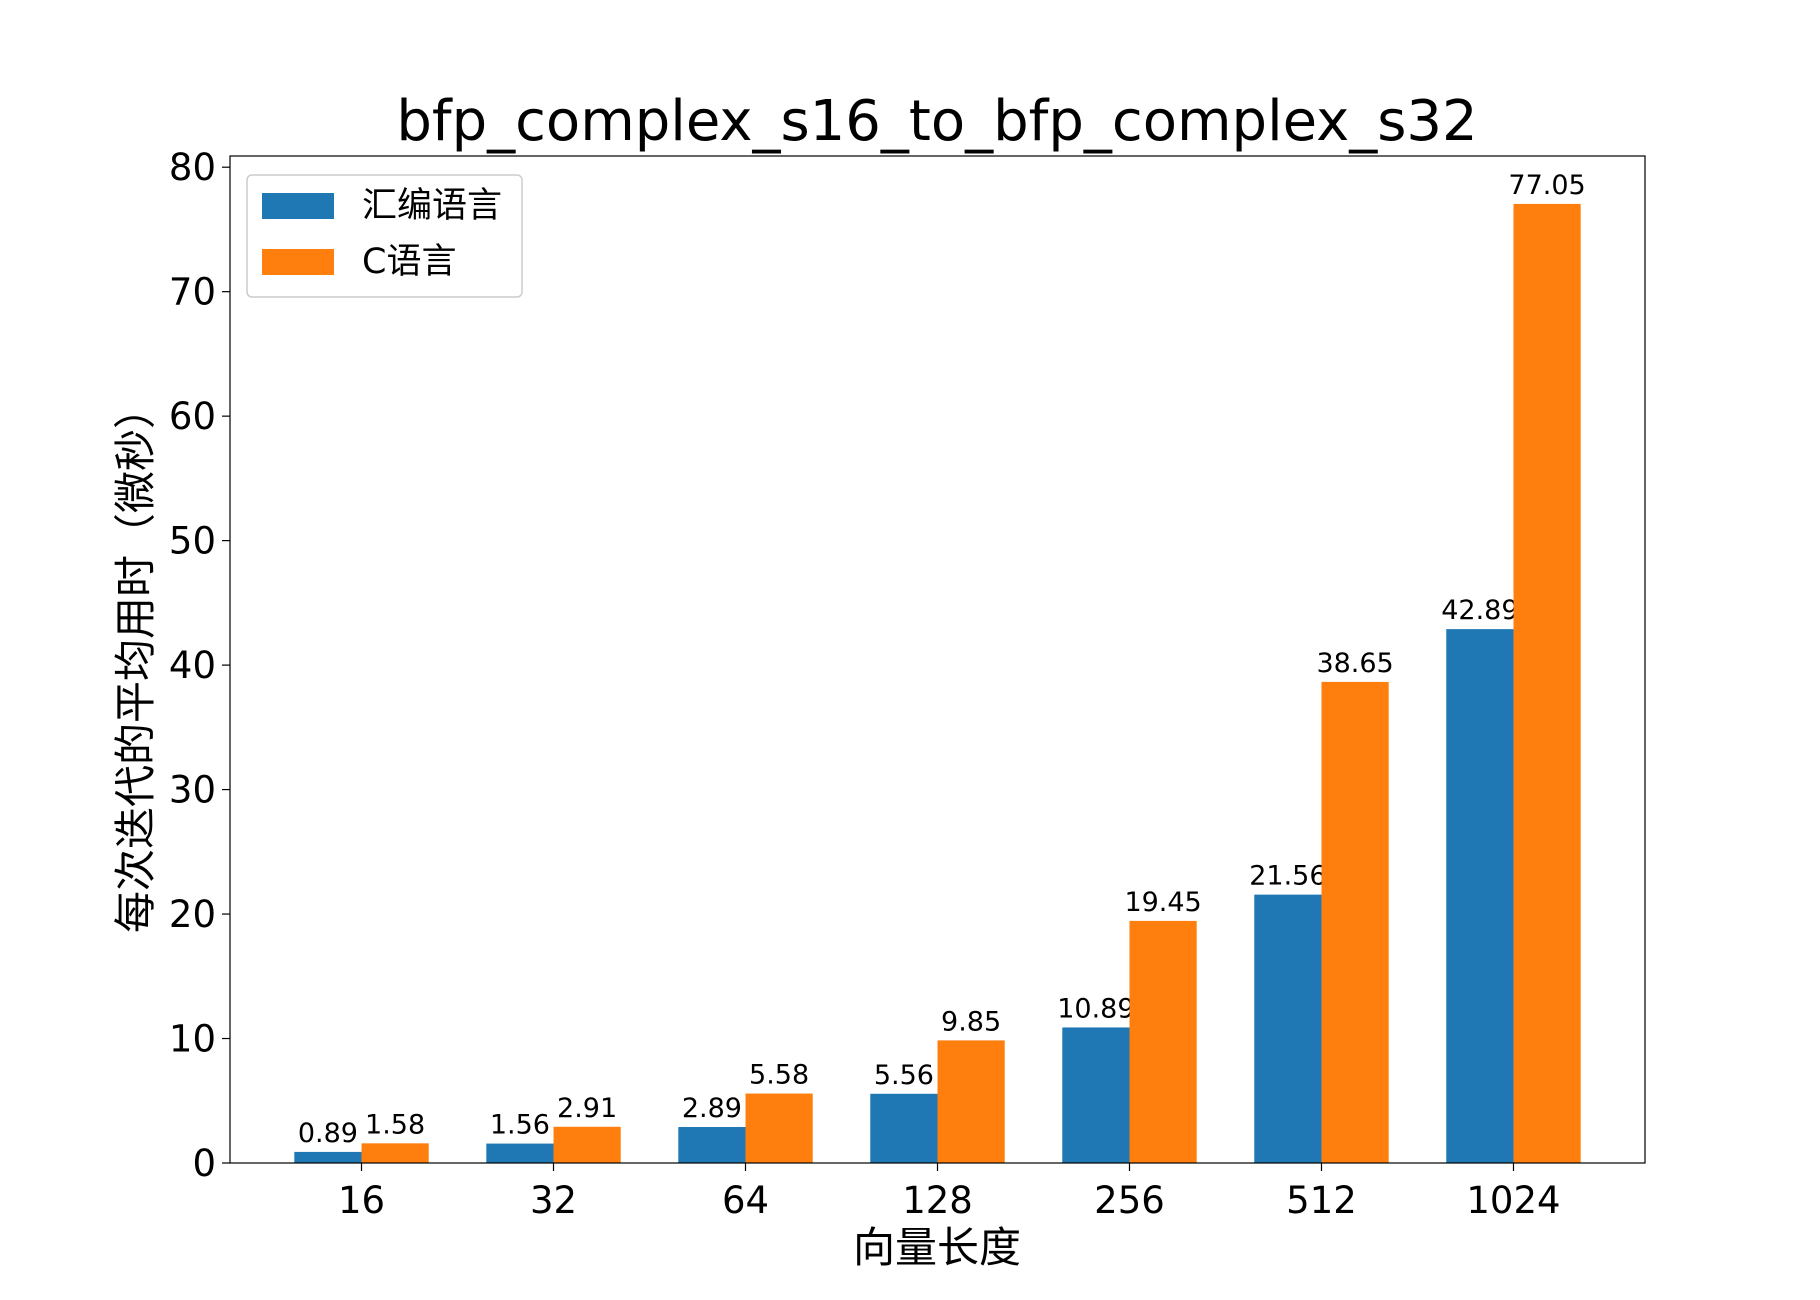 The height and width of the screenshot is (1300, 1820). What do you see at coordinates (779, 1075) in the screenshot?
I see `data-label: 5.58` at bounding box center [779, 1075].